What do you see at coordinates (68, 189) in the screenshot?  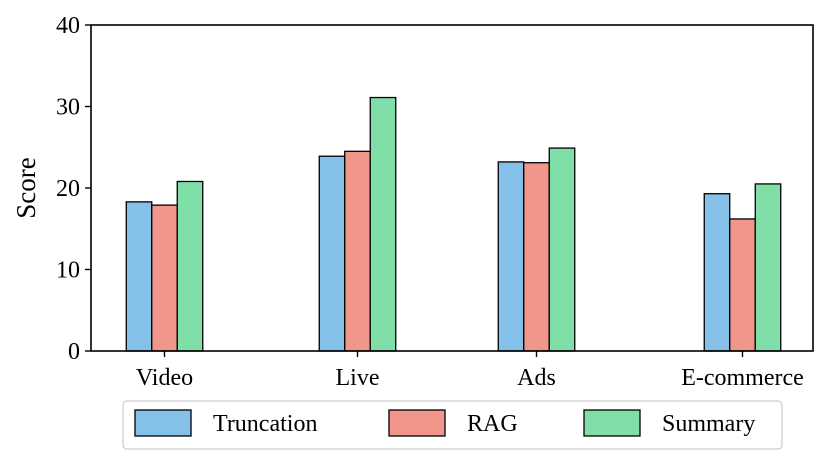 I see `y-tick-label: 20` at bounding box center [68, 189].